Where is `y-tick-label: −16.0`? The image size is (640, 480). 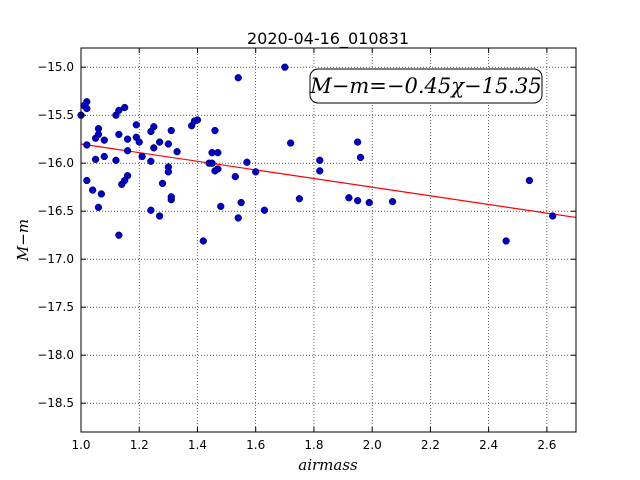
y-tick-label: −16.0 is located at coordinates (55, 163).